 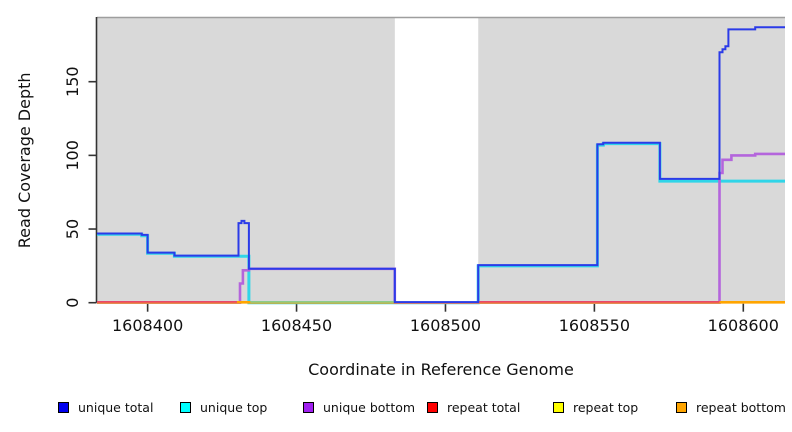 What do you see at coordinates (445, 325) in the screenshot?
I see `x-tick-label: 1608500` at bounding box center [445, 325].